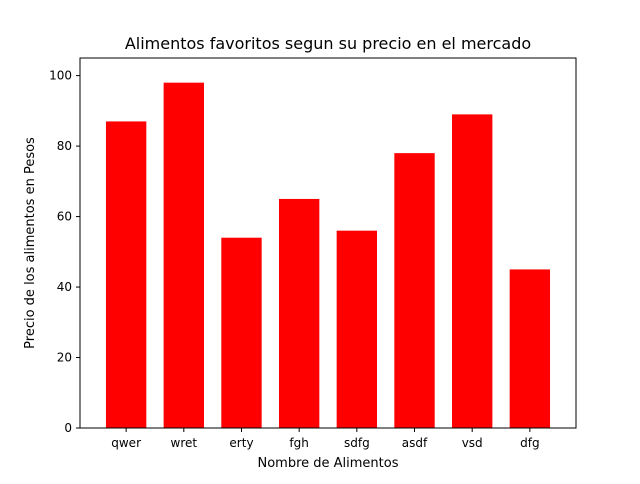 This screenshot has height=484, width=640. What do you see at coordinates (64, 358) in the screenshot?
I see `y-tick-label-20: 20` at bounding box center [64, 358].